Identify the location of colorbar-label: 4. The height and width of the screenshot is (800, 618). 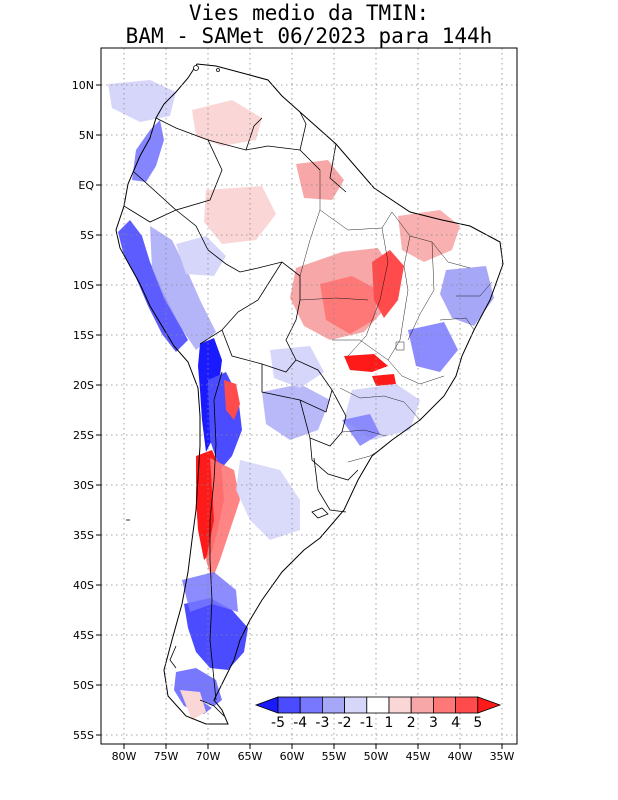
(455, 723).